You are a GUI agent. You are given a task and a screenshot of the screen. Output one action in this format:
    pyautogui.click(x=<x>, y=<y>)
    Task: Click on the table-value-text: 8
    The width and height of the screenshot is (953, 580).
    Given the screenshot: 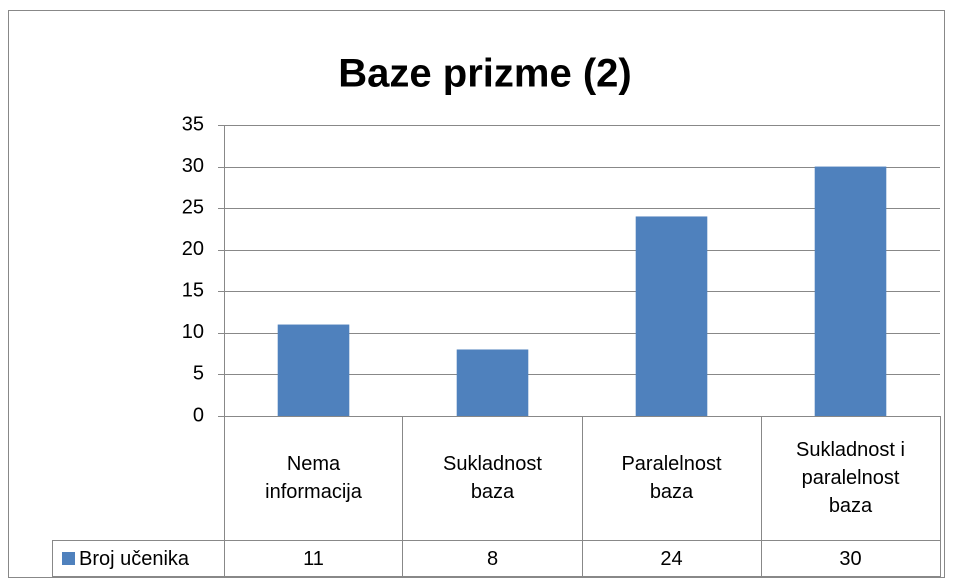 What is the action you would take?
    pyautogui.click(x=492, y=558)
    